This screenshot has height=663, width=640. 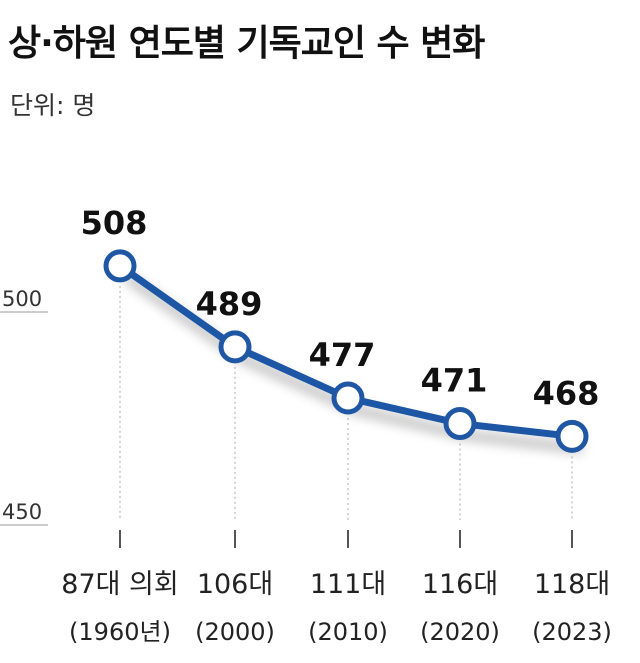 What do you see at coordinates (53, 105) in the screenshot?
I see `unit-label: 단위: 명` at bounding box center [53, 105].